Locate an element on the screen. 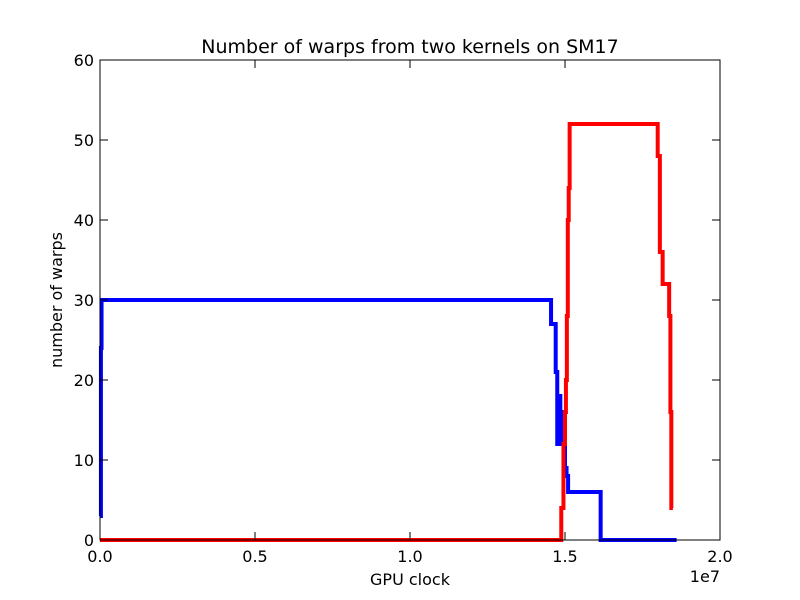  x-axis-title: GPU clock is located at coordinates (410, 579).